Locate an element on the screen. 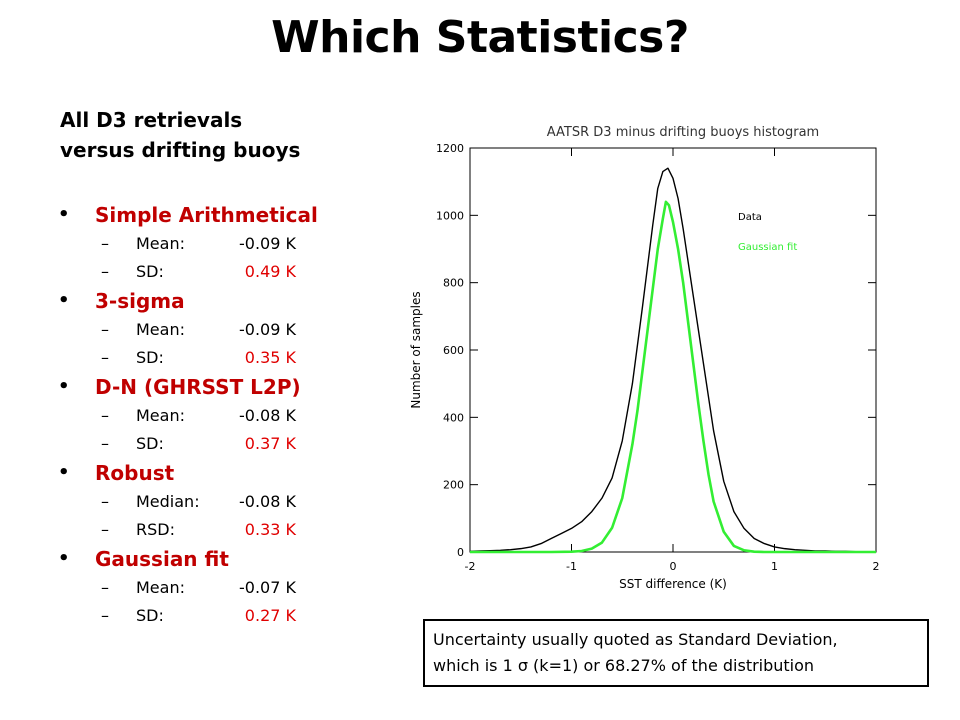  stat-row: – Mean: -0.08 K is located at coordinates (208, 416).